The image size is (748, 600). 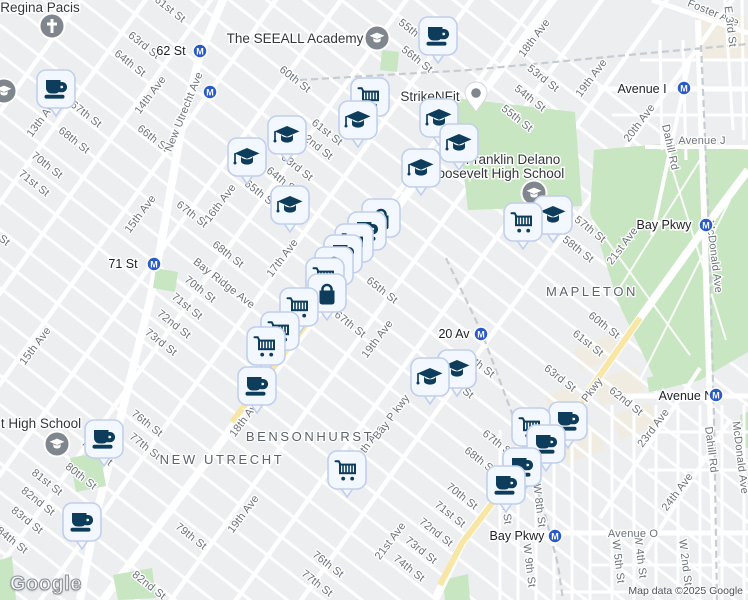 What do you see at coordinates (454, 334) in the screenshot?
I see `station-label: 20 Av` at bounding box center [454, 334].